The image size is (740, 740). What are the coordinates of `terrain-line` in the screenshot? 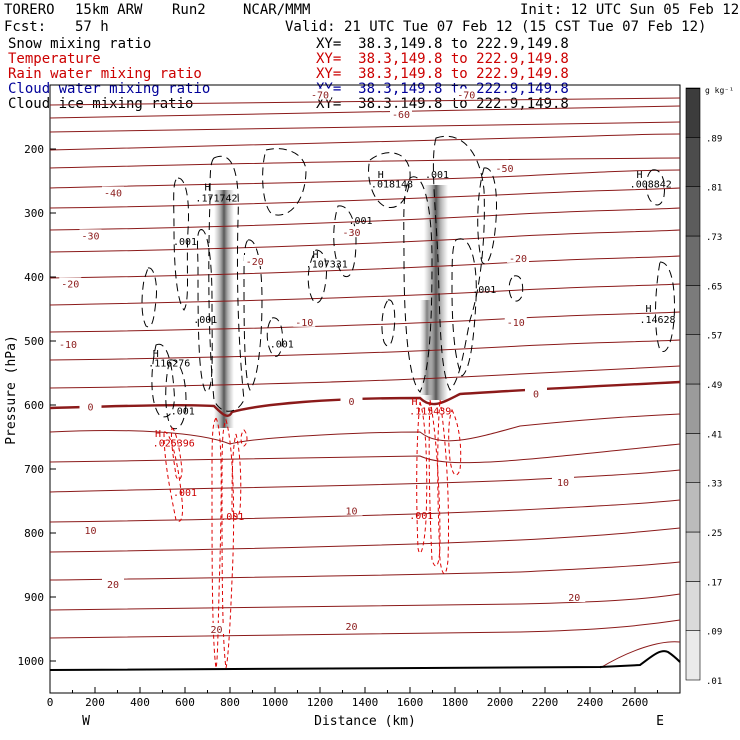 It's located at (365, 660).